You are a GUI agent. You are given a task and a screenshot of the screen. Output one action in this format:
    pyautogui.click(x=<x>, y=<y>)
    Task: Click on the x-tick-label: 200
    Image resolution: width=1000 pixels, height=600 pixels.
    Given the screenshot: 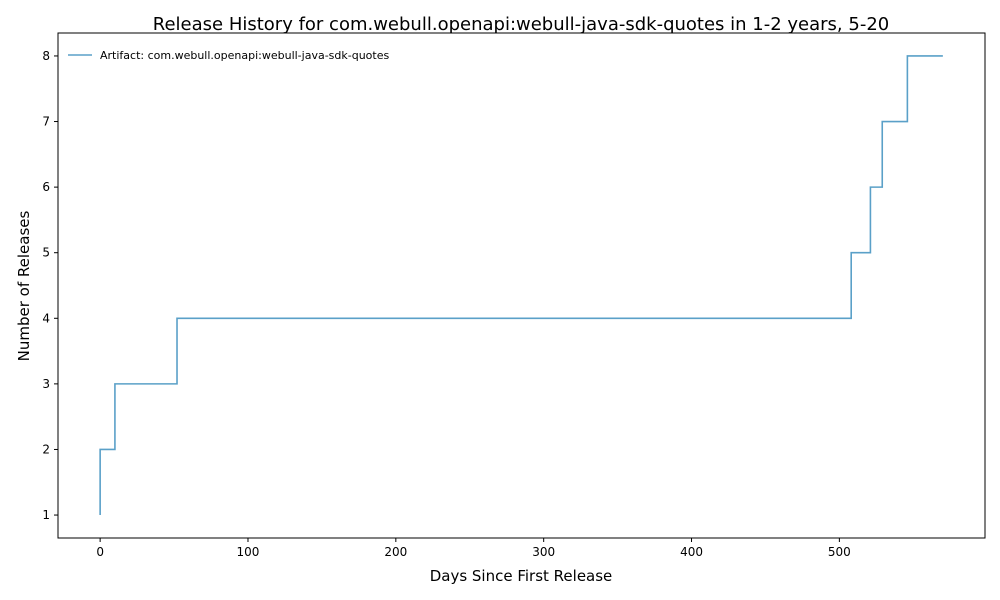 What is the action you would take?
    pyautogui.click(x=395, y=552)
    